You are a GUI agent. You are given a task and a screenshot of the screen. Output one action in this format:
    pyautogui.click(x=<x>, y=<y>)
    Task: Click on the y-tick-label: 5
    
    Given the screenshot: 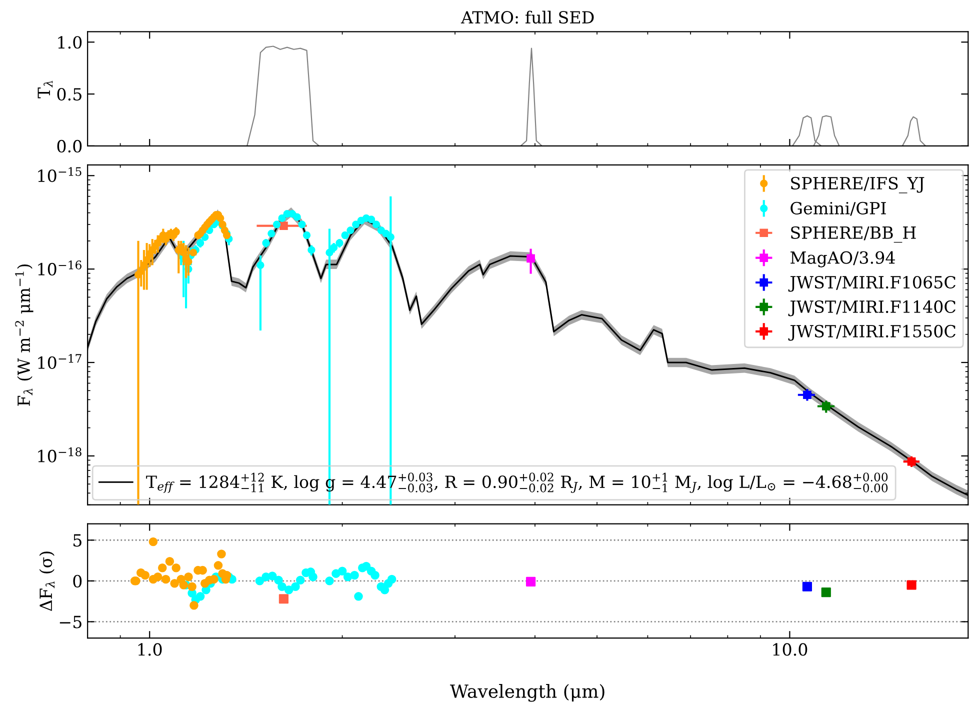 What is the action you would take?
    pyautogui.click(x=78, y=540)
    